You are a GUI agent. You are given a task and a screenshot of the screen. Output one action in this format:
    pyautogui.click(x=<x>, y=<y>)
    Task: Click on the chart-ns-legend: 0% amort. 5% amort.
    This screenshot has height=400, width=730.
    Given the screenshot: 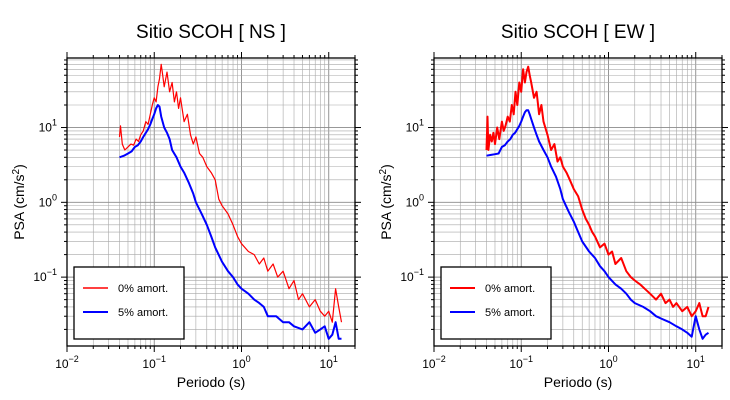 What is the action you would take?
    pyautogui.click(x=129, y=303)
    